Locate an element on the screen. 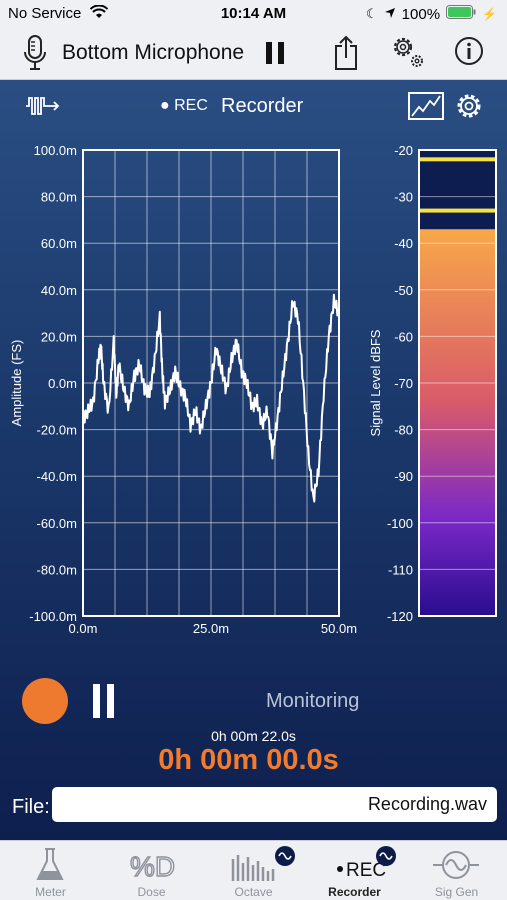  moon-icon: ☾ is located at coordinates (372, 13).